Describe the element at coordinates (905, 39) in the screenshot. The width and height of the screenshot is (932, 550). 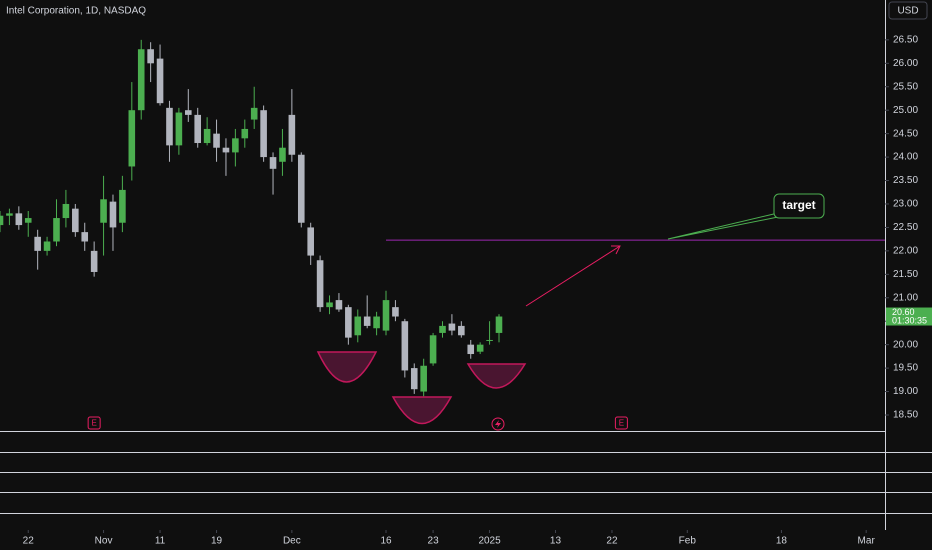
I see `y-tick-label: 26.50` at that location.